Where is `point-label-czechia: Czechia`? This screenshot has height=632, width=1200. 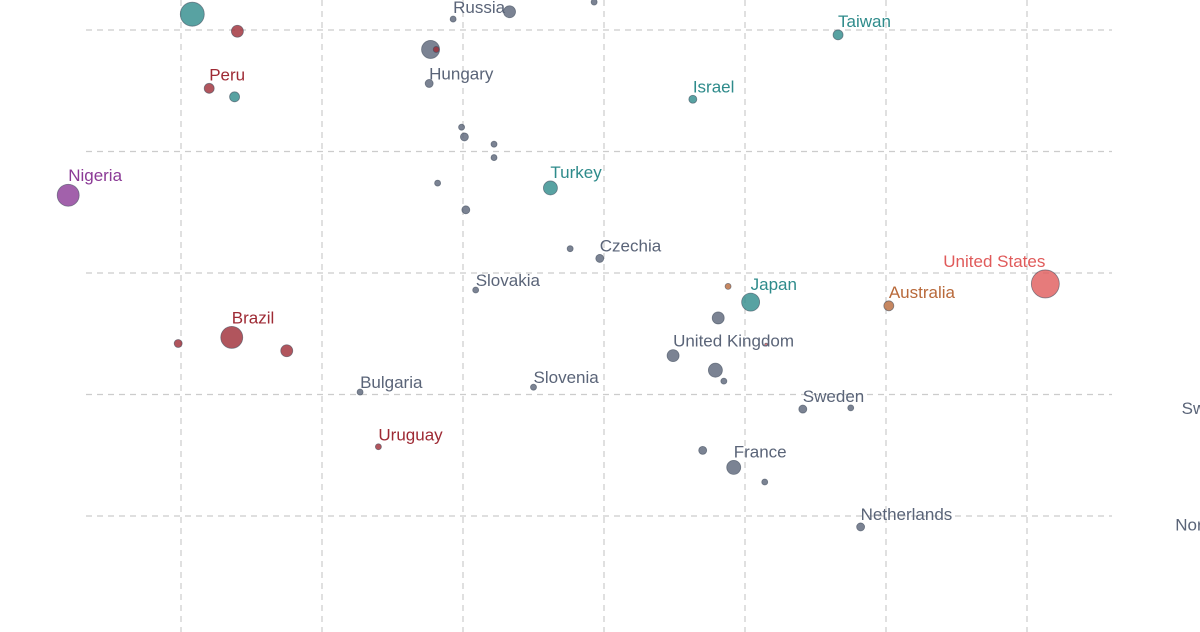 point-label-czechia: Czechia is located at coordinates (631, 245).